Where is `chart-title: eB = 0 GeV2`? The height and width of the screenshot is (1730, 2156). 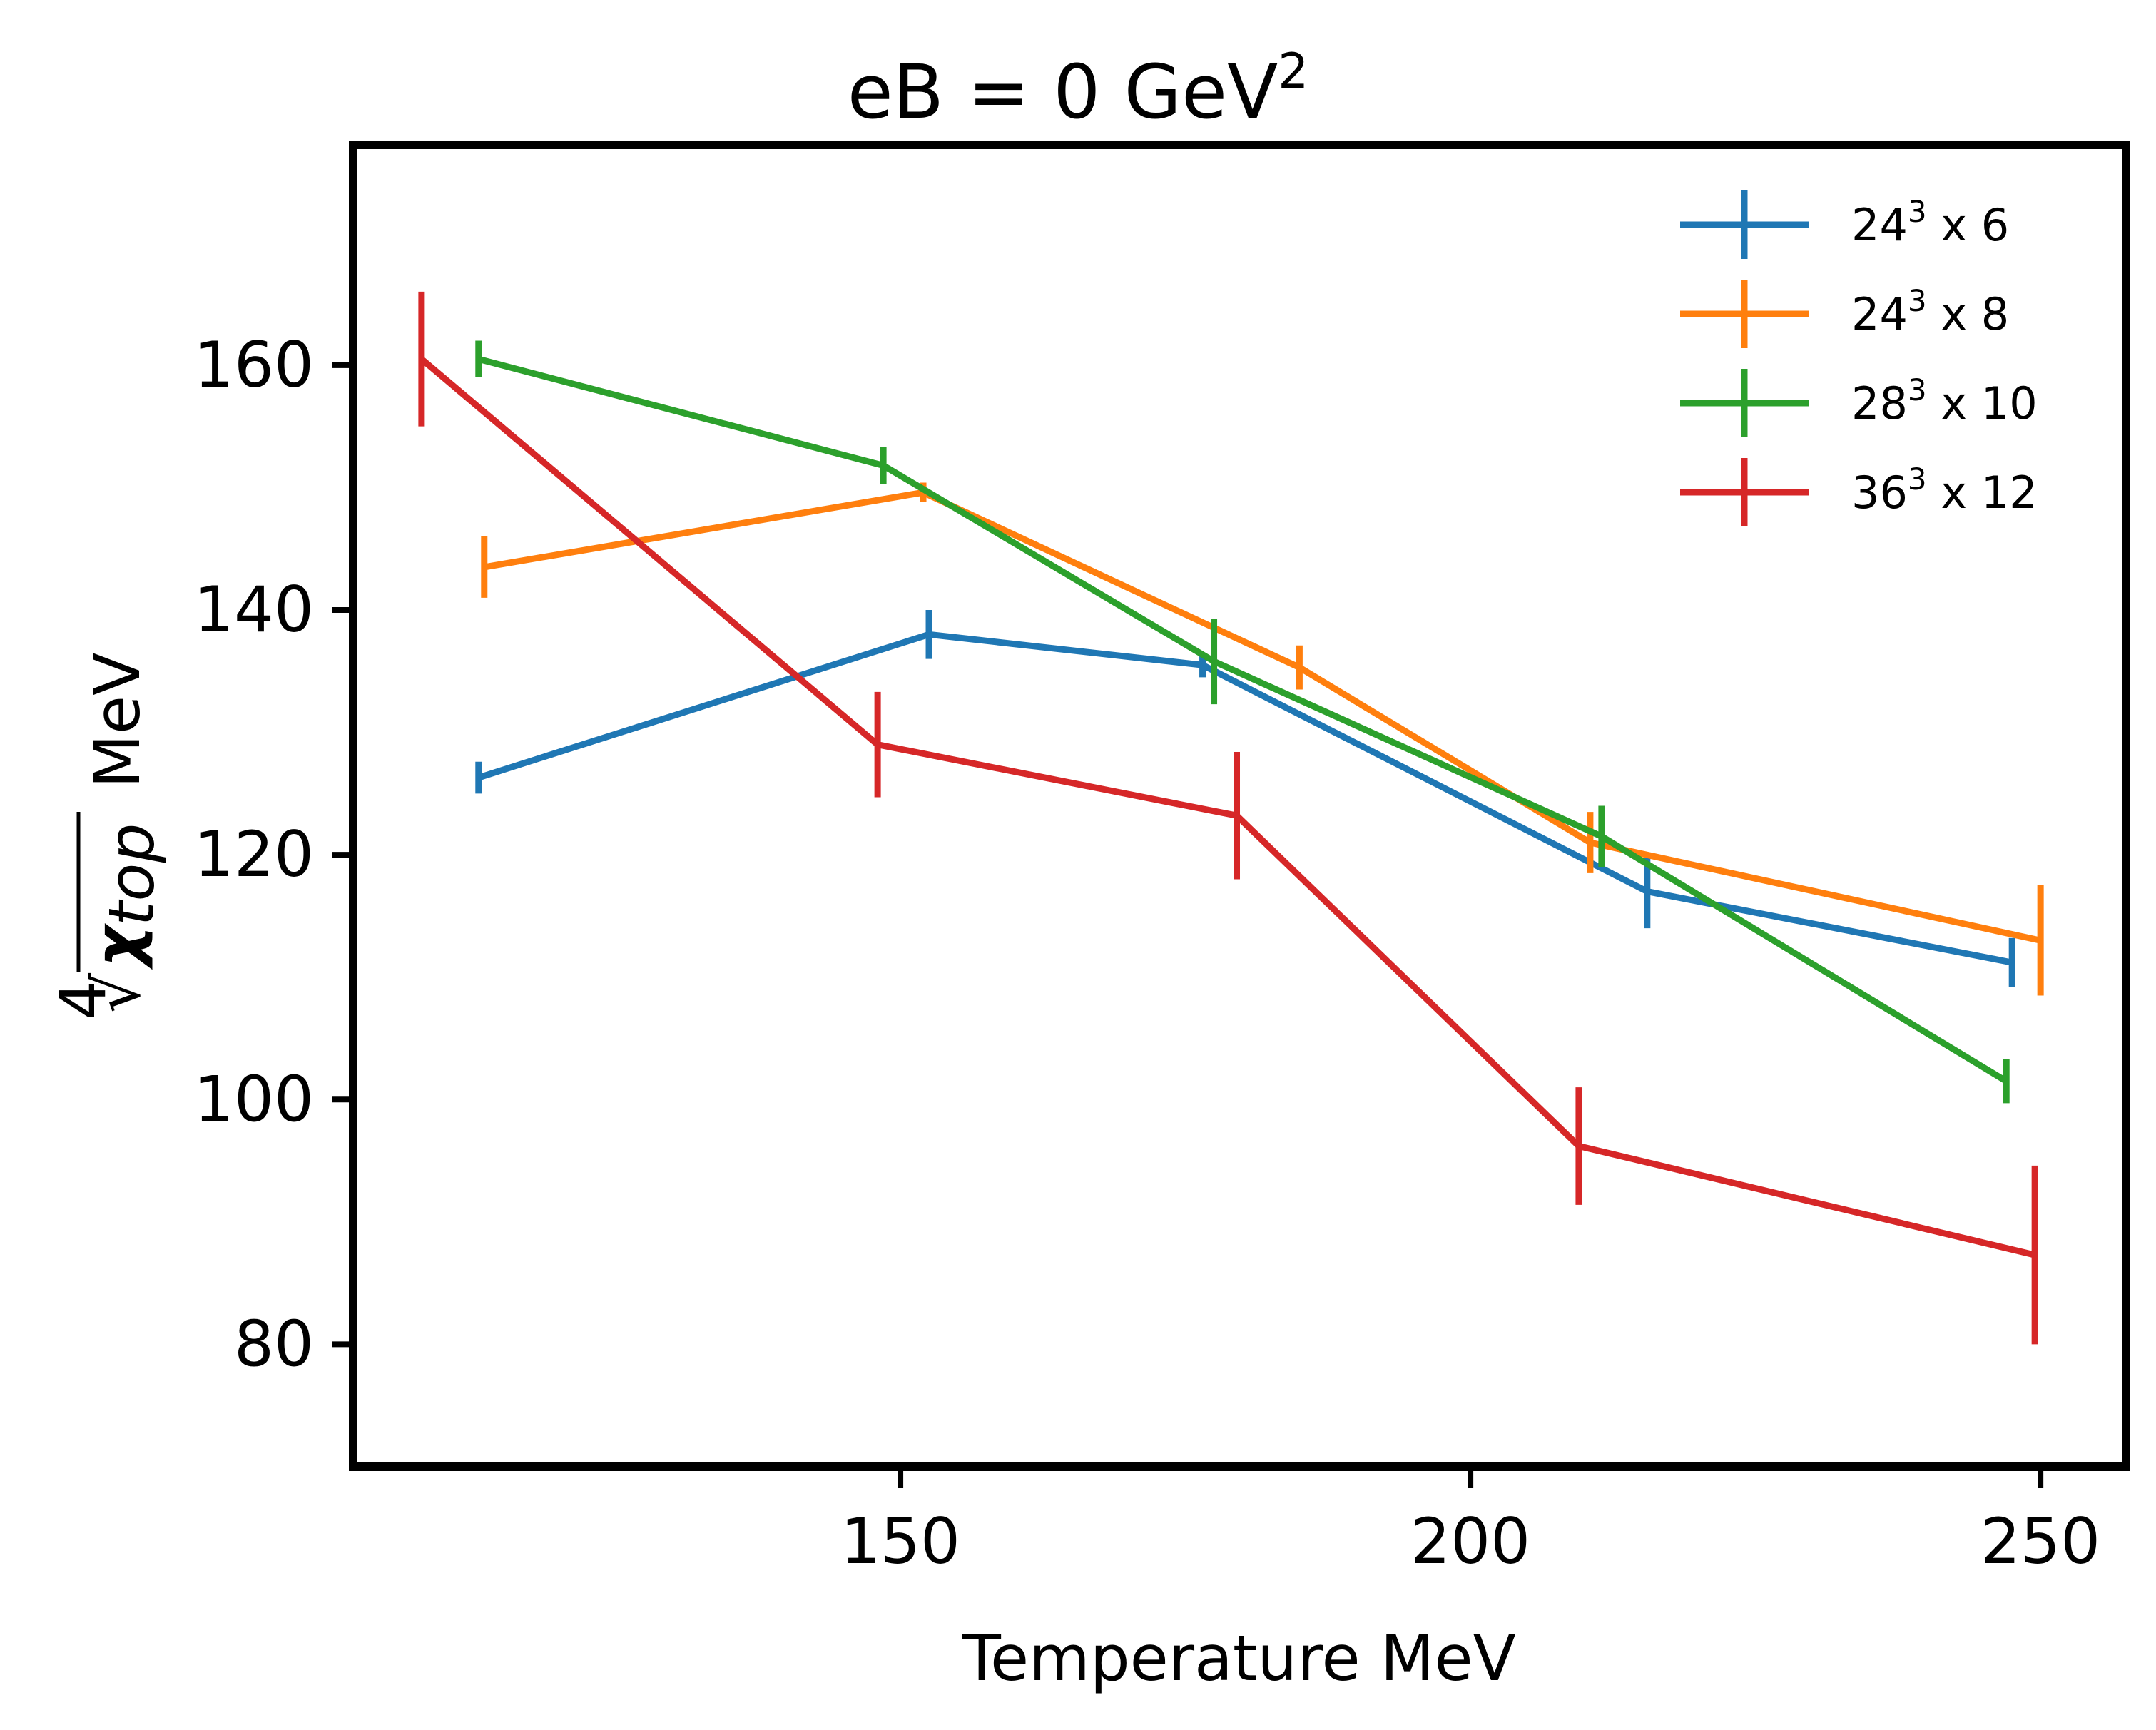 chart-title: eB = 0 GeV2 is located at coordinates (1078, 89).